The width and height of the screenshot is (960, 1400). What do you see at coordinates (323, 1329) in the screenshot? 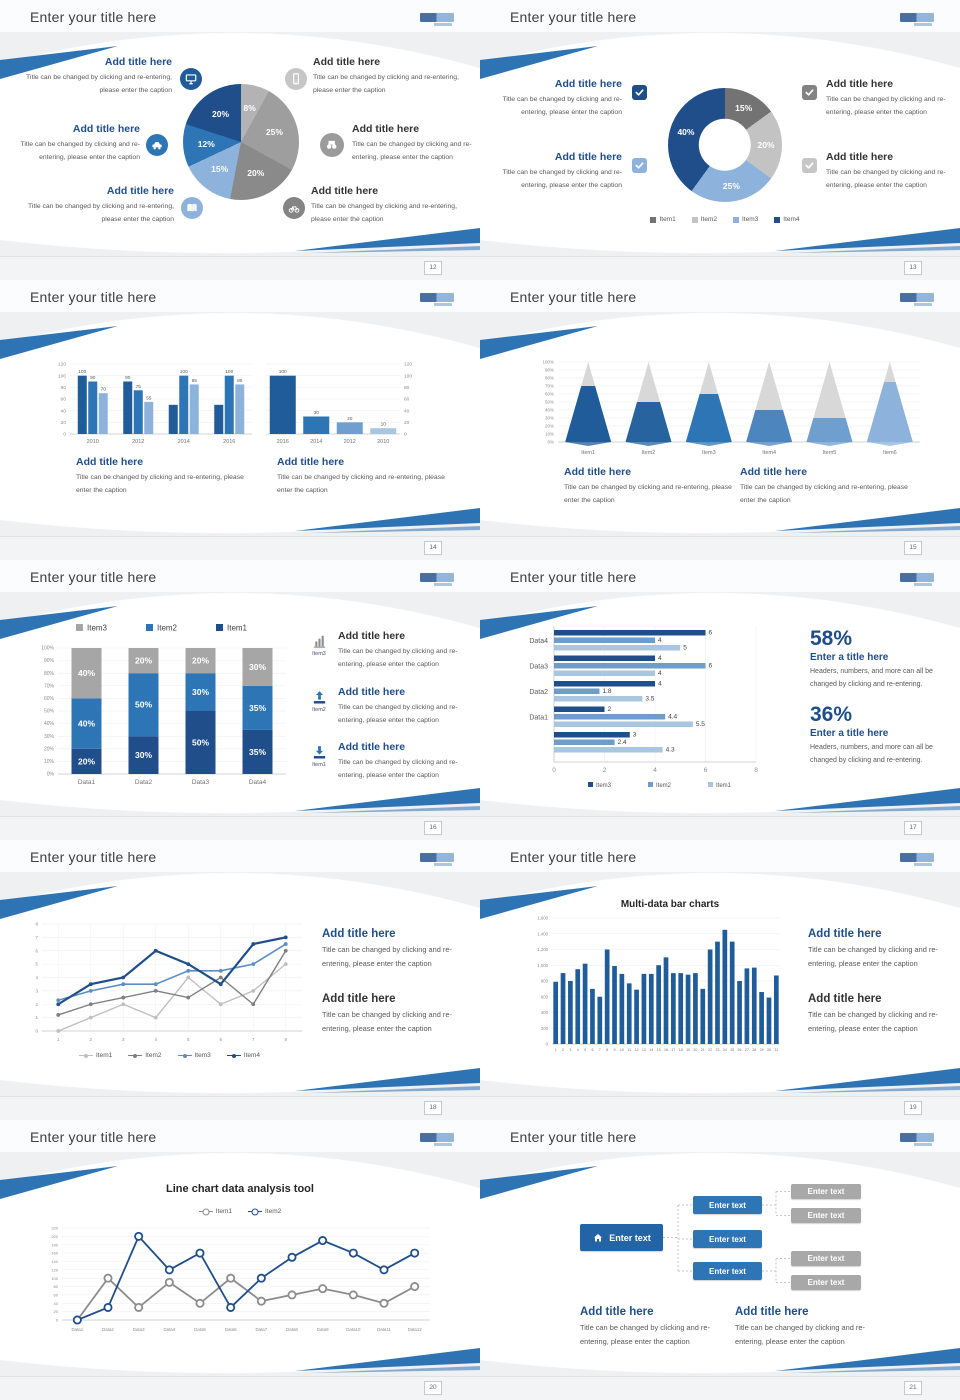
I see `svg-text: Data9` at bounding box center [323, 1329].